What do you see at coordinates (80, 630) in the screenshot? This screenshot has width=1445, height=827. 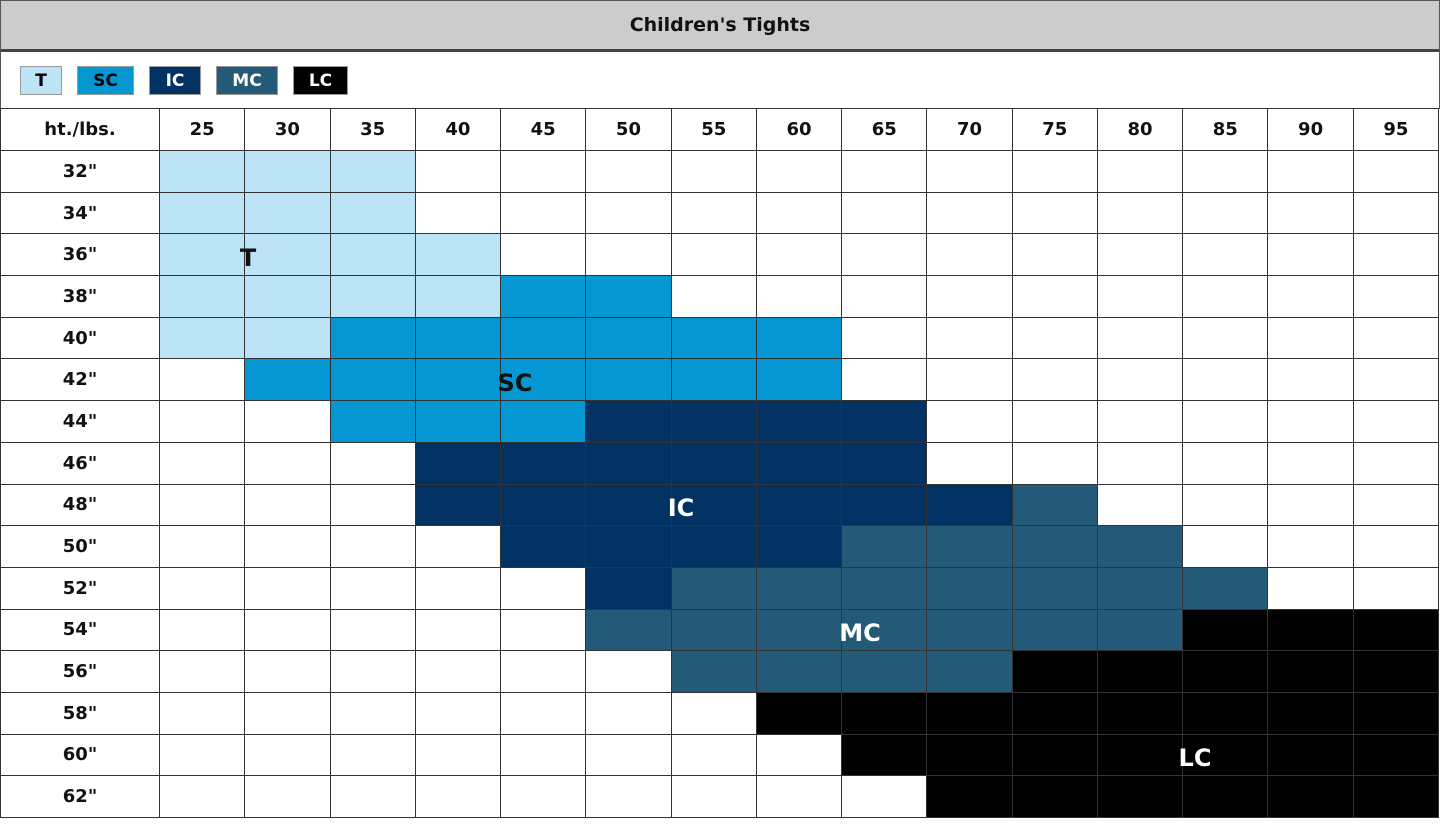 I see `row-header: 54"` at bounding box center [80, 630].